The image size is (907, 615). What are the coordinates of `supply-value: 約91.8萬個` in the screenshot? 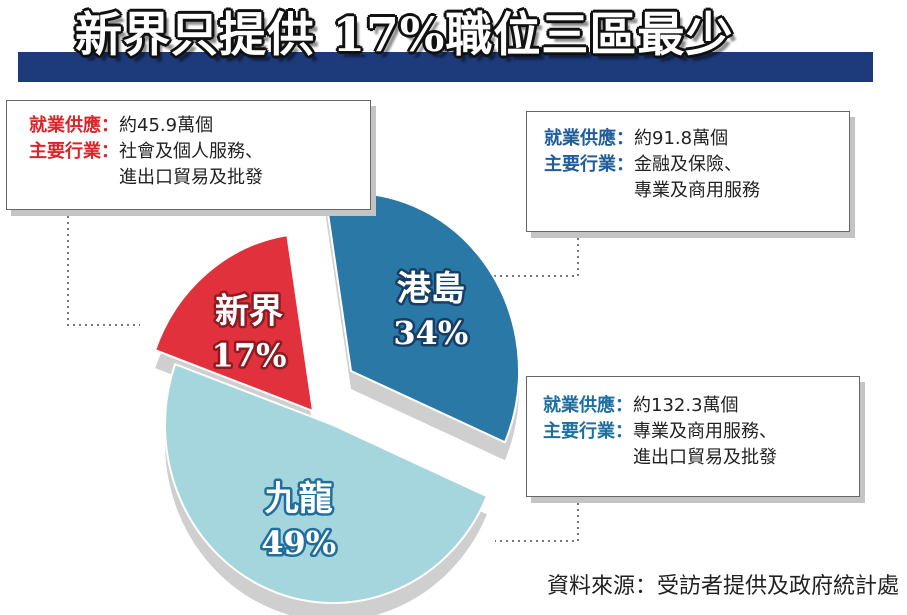 It's located at (681, 138).